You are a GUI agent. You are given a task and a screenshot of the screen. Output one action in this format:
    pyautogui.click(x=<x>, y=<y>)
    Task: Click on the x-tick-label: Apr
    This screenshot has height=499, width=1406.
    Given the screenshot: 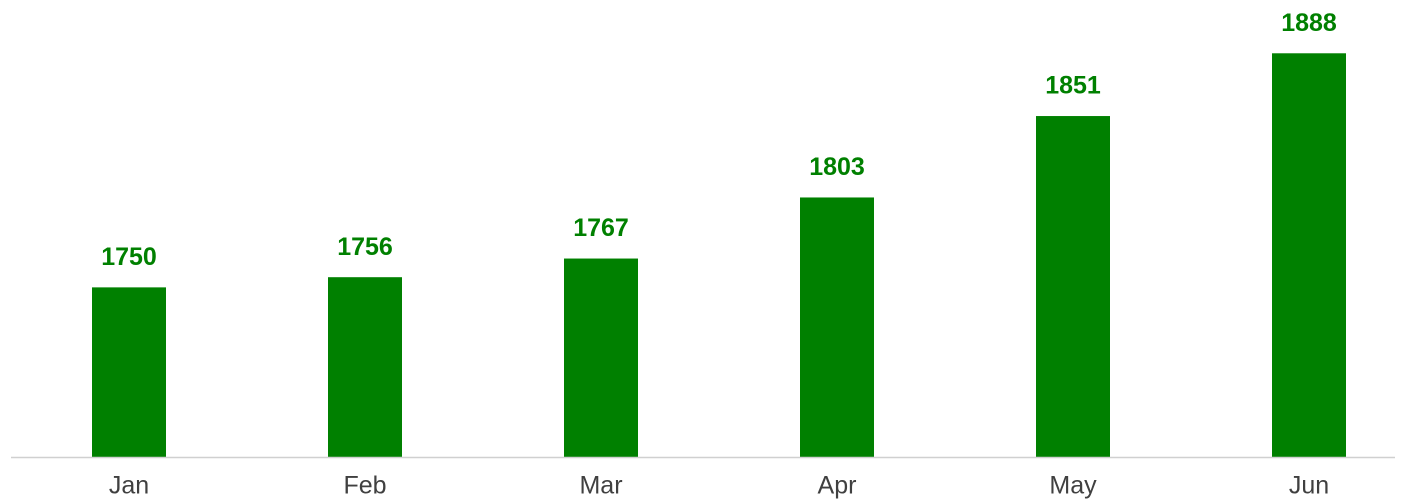 What is the action you would take?
    pyautogui.click(x=837, y=485)
    